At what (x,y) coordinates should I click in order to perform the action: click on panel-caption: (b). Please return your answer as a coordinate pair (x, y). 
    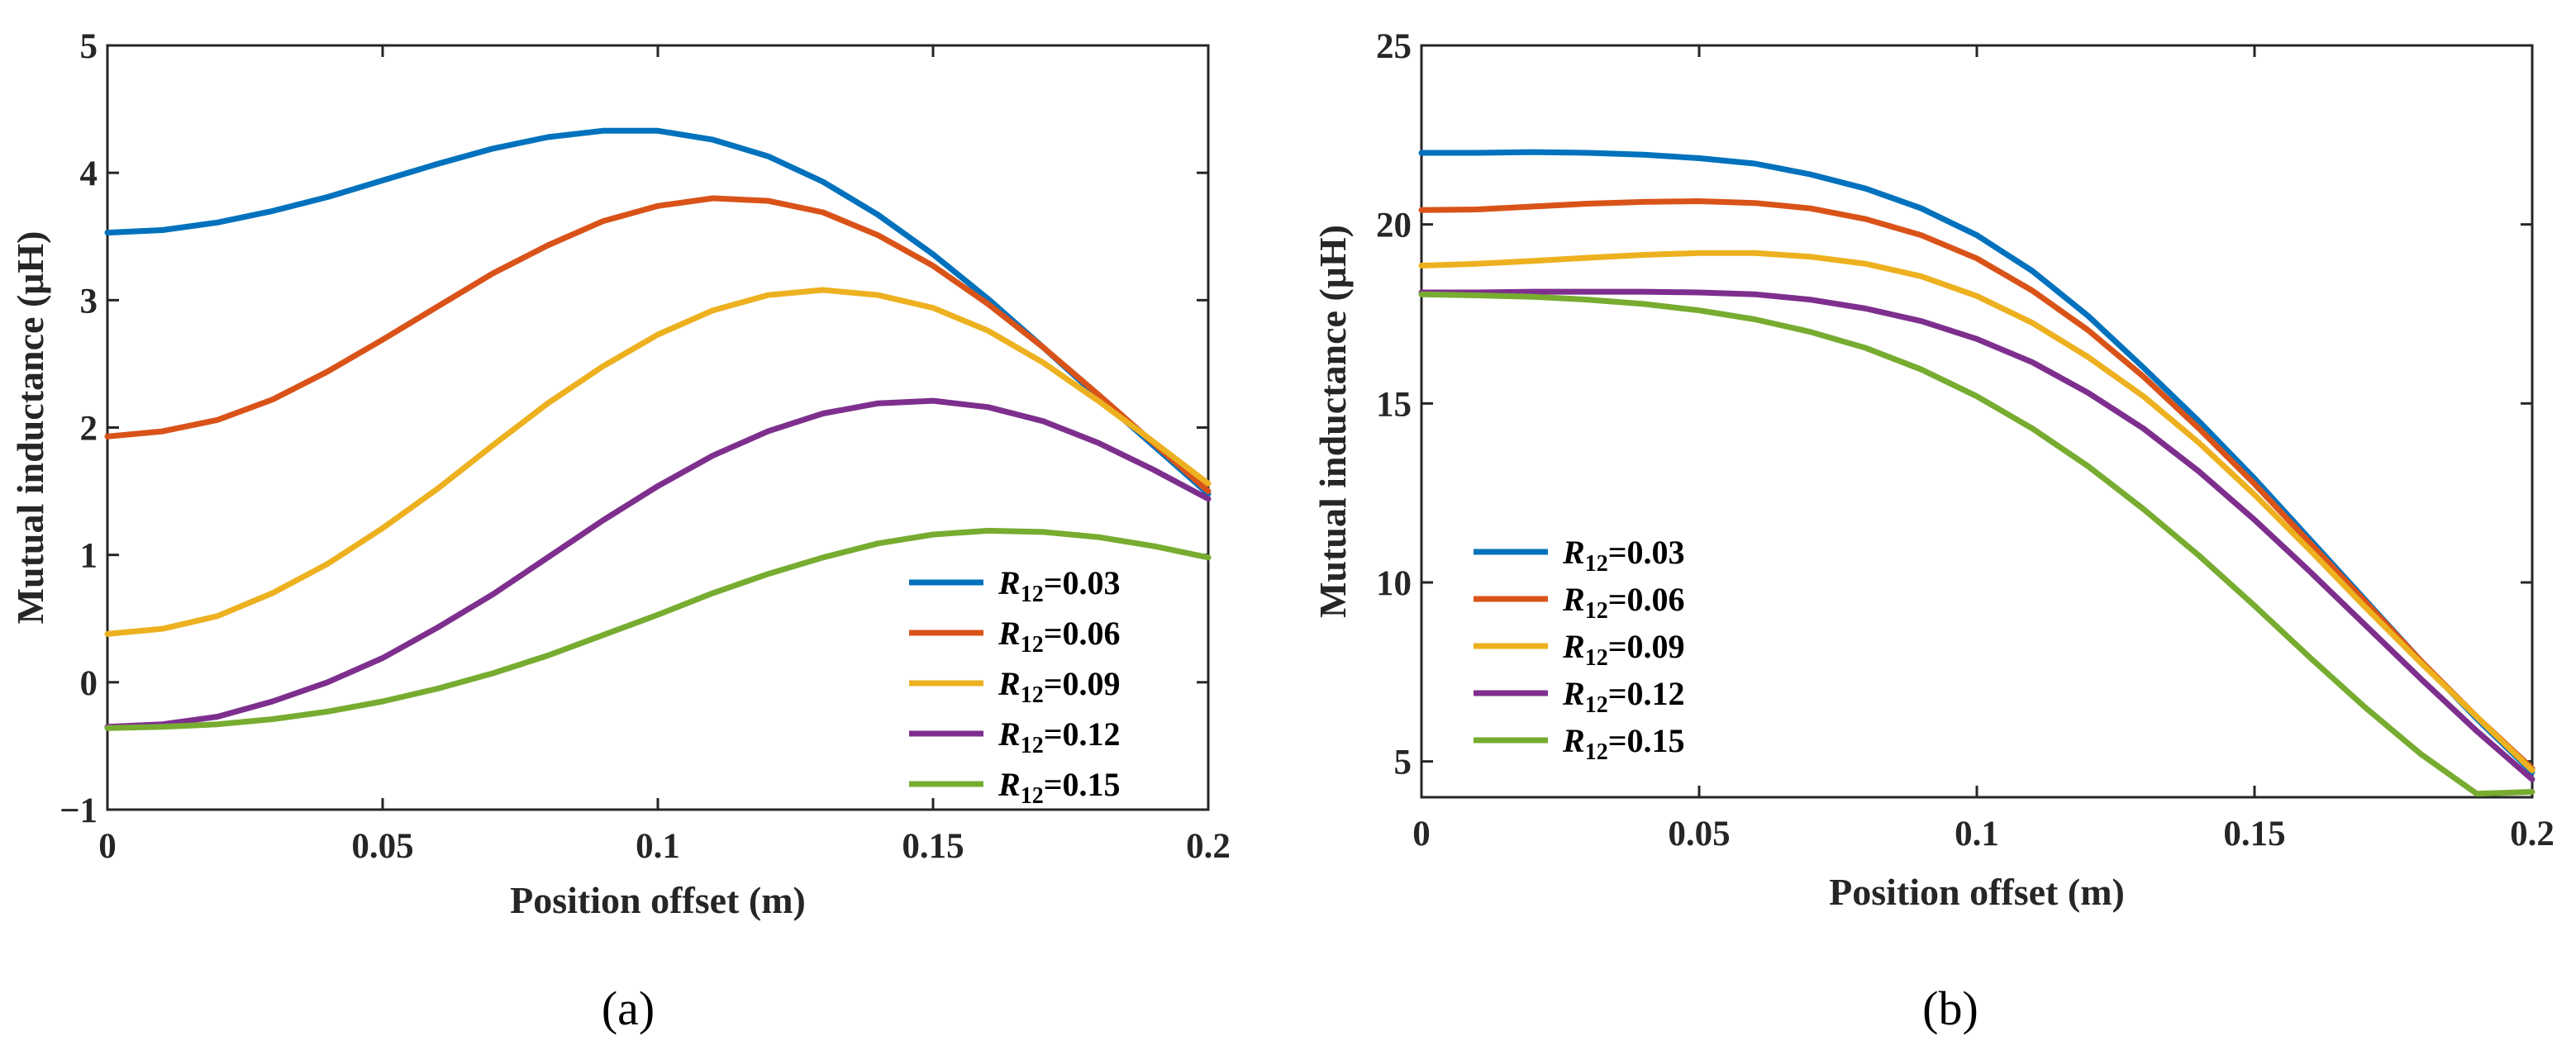
    Looking at the image, I should click on (1950, 1008).